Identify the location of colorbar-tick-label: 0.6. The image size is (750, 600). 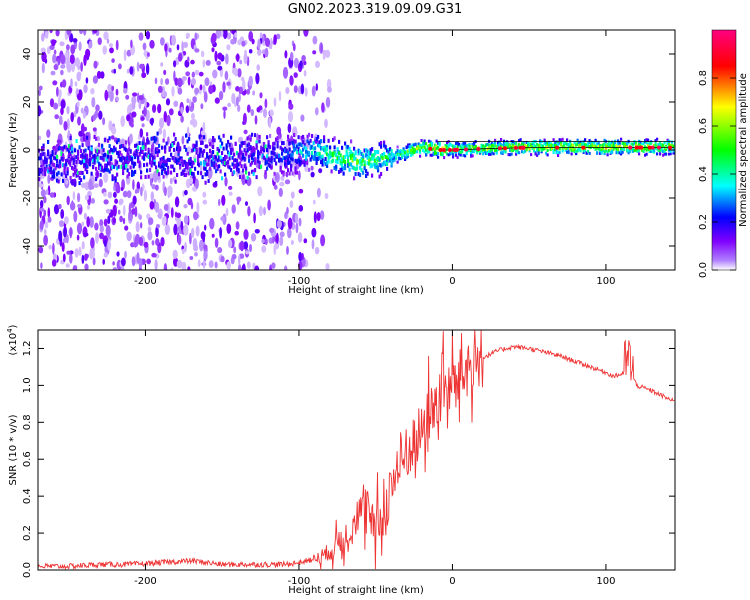
(703, 126).